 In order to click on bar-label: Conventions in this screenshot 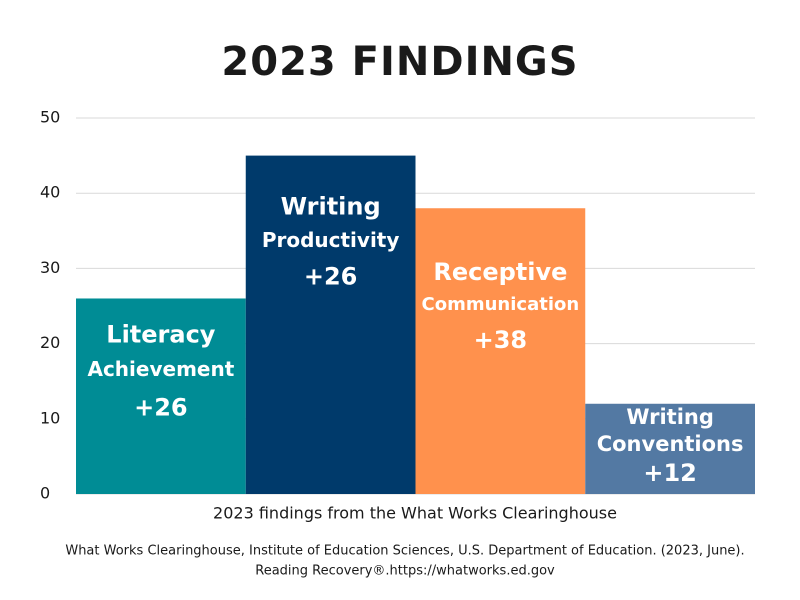, I will do `click(670, 444)`.